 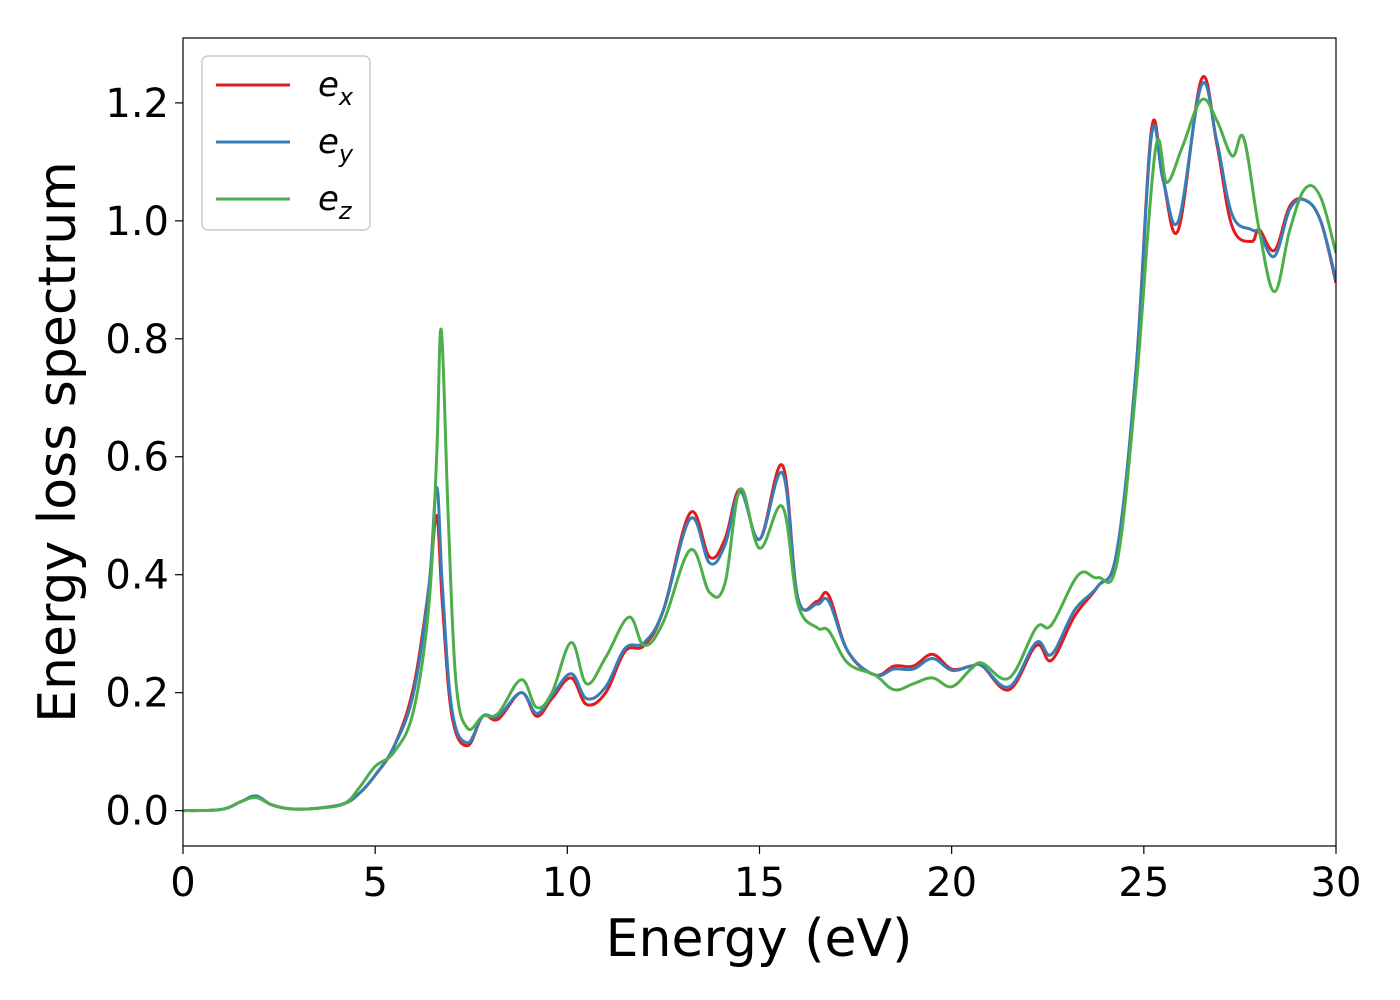 What do you see at coordinates (137, 340) in the screenshot?
I see `y-tick-label: 0.8` at bounding box center [137, 340].